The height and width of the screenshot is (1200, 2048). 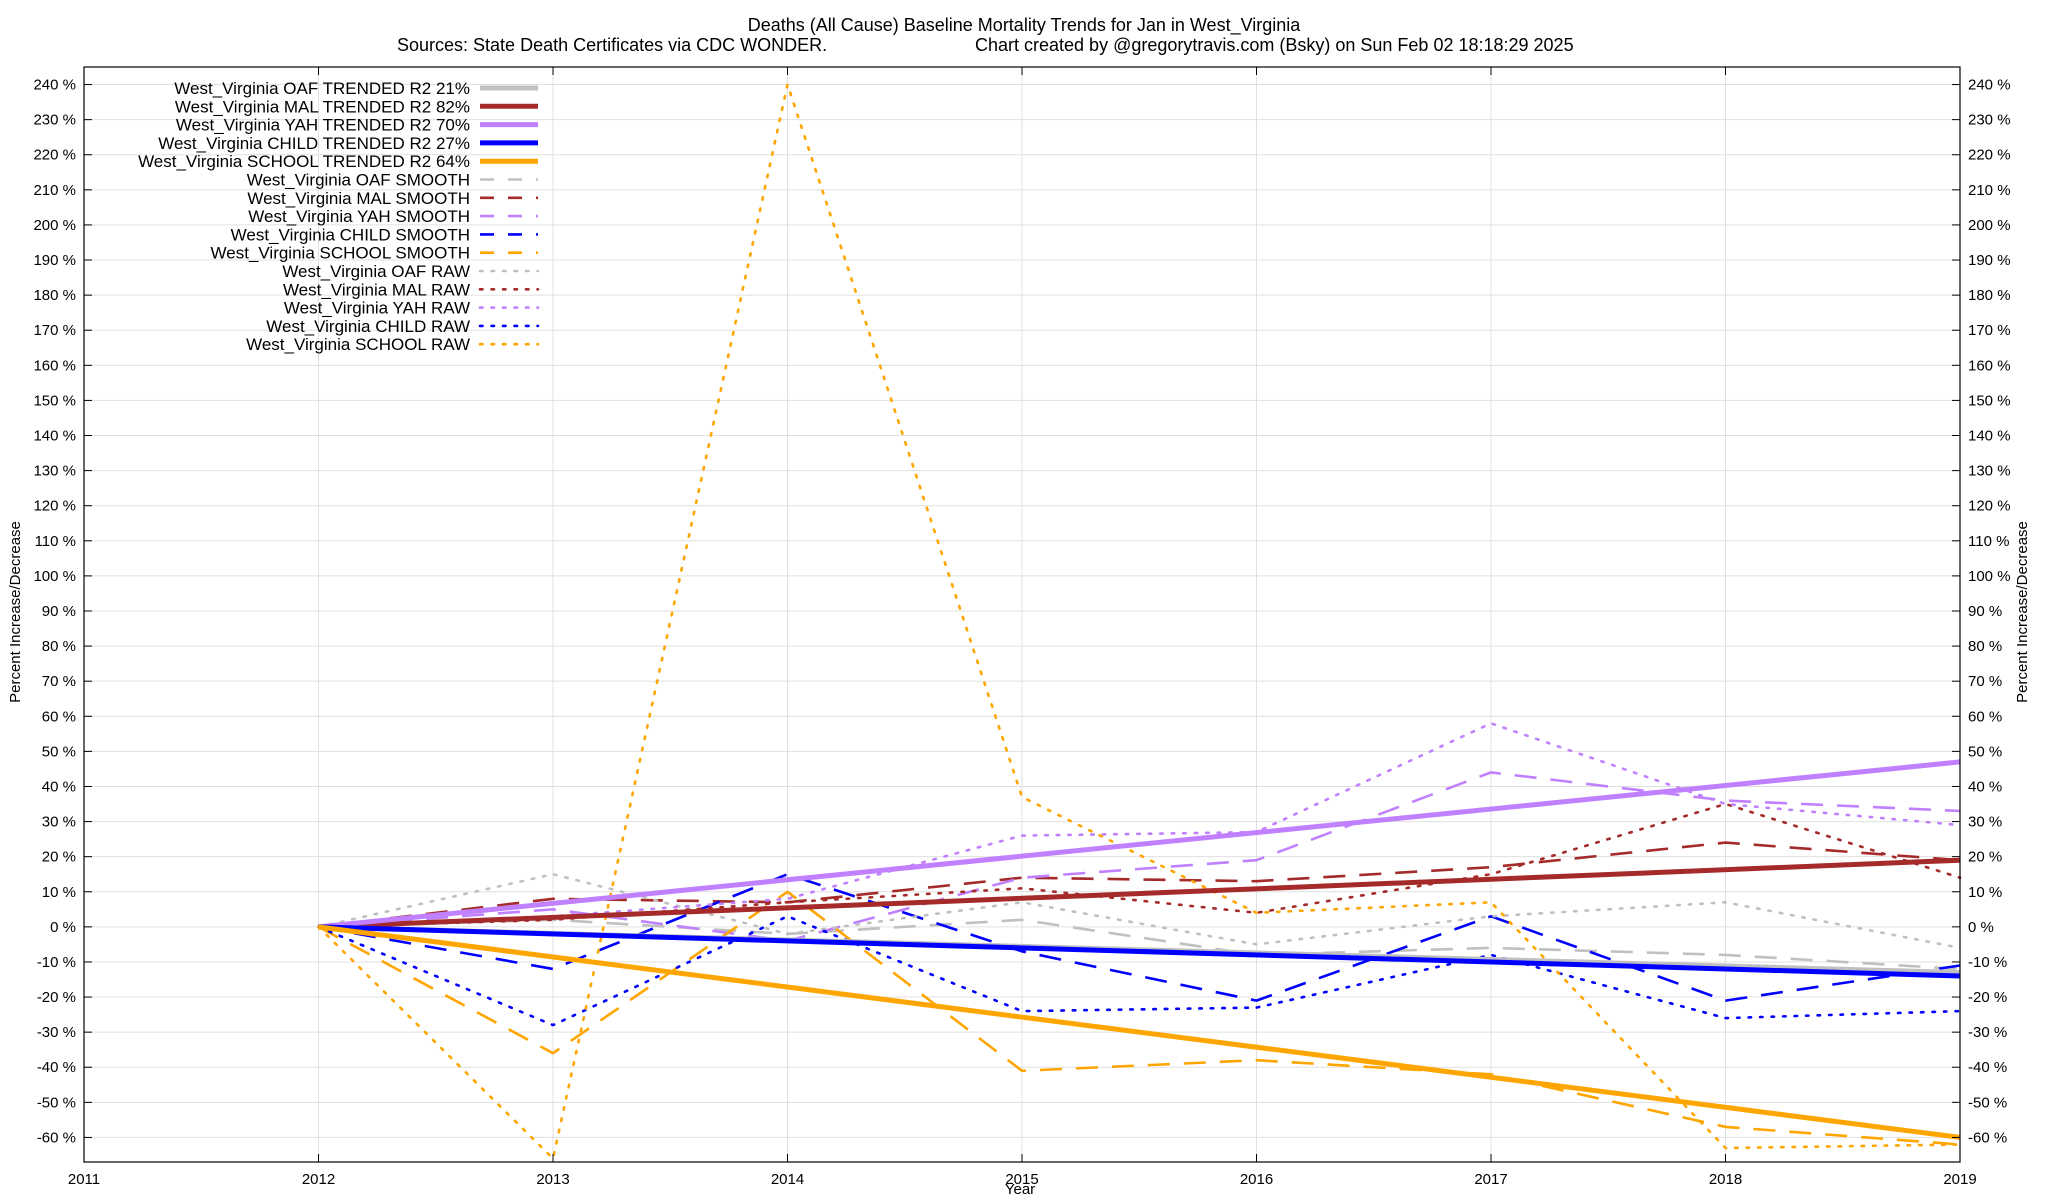 I want to click on y2-tick-label: 230 %, so click(x=1989, y=120).